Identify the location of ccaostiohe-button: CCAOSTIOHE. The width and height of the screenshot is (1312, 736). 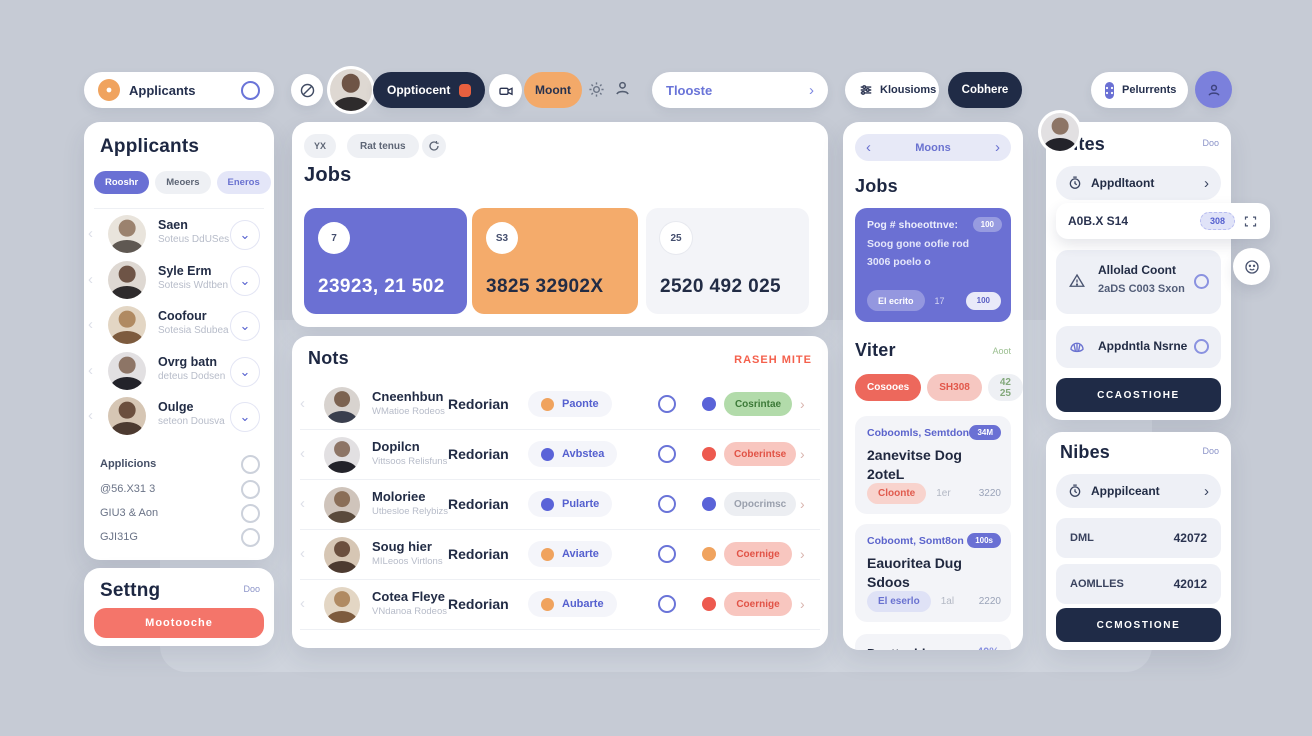
(1138, 395).